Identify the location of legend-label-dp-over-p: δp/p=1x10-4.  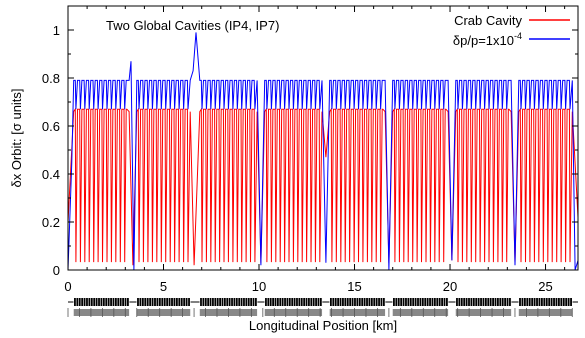
(487, 39).